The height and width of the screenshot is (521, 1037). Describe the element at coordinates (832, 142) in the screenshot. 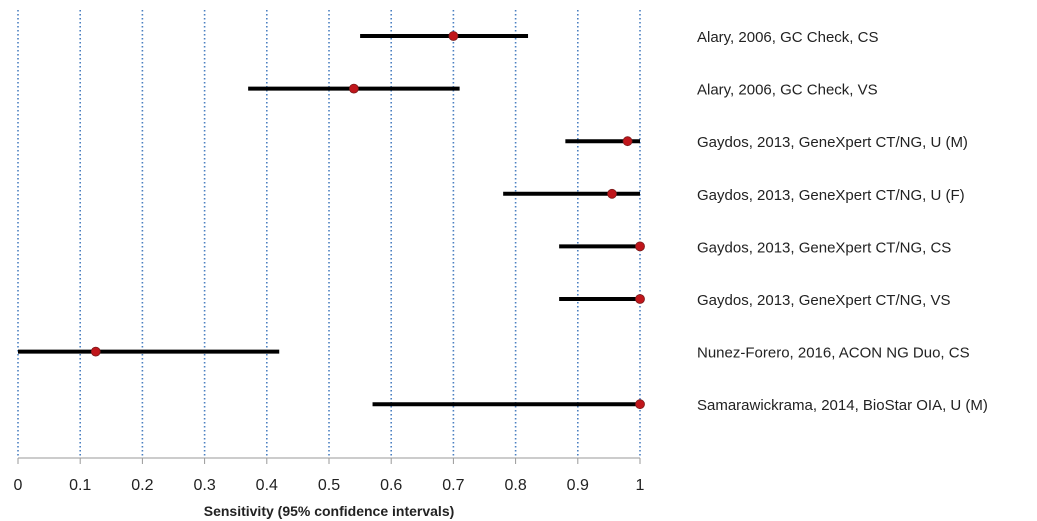

I see `study-label: Gaydos, 2013, GeneXpert CT/NG, U (M)` at that location.